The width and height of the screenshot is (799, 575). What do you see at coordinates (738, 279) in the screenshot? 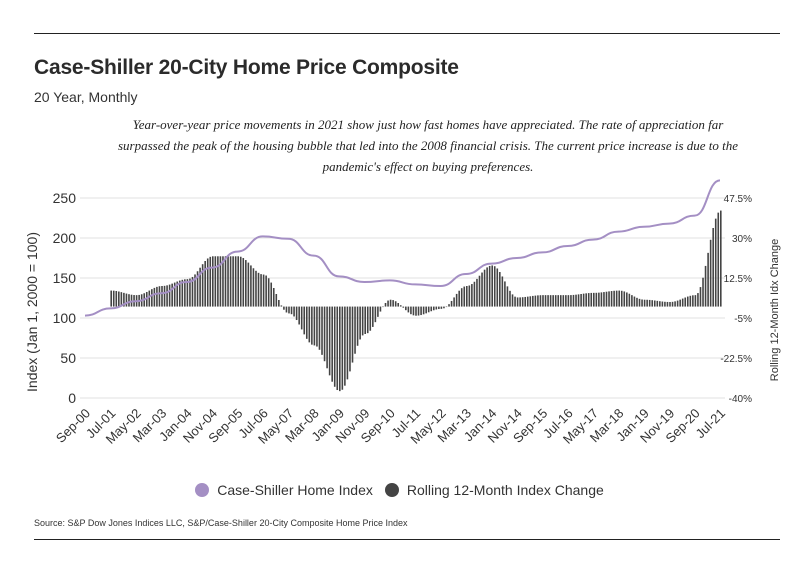
I see `y2-tick-label: 12.5%` at bounding box center [738, 279].